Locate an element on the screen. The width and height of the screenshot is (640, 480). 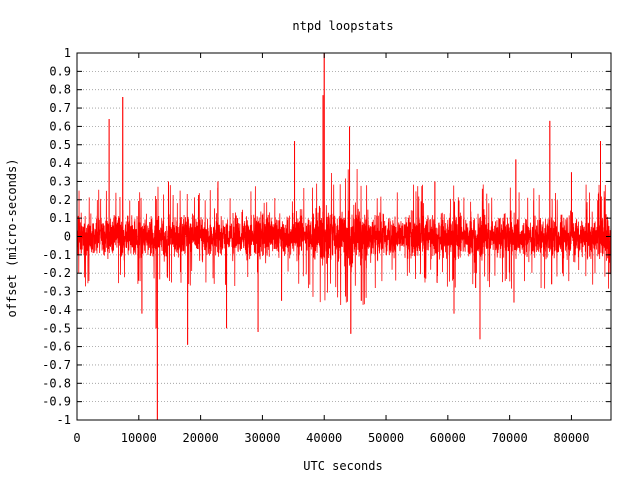
y-tick-label: 0.3 is located at coordinates (60, 181).